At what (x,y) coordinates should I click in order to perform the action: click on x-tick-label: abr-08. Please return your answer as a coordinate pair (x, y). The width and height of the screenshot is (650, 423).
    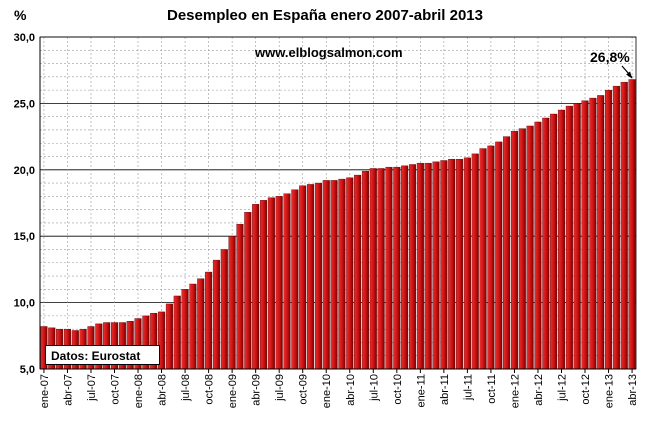
    Looking at the image, I should click on (163, 390).